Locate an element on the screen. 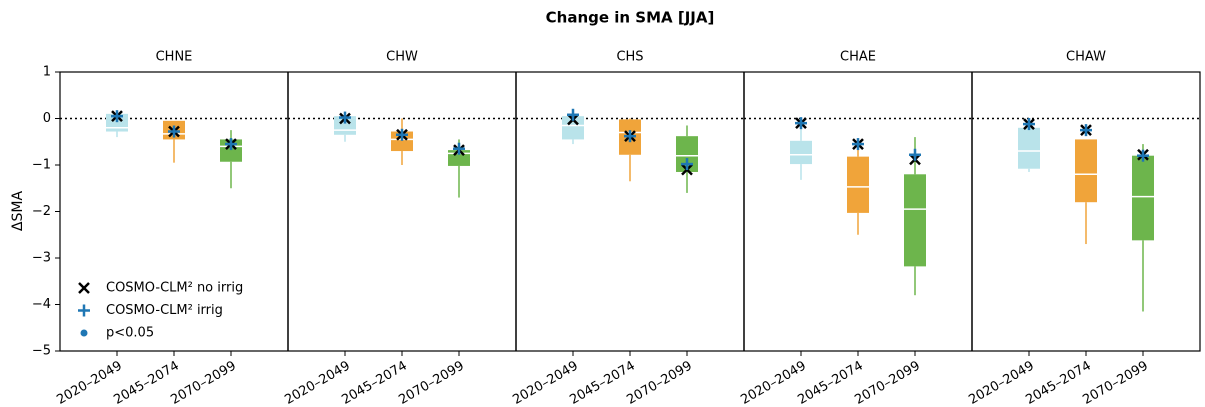 The width and height of the screenshot is (1205, 407). marker-no-irrig is located at coordinates (84, 288).